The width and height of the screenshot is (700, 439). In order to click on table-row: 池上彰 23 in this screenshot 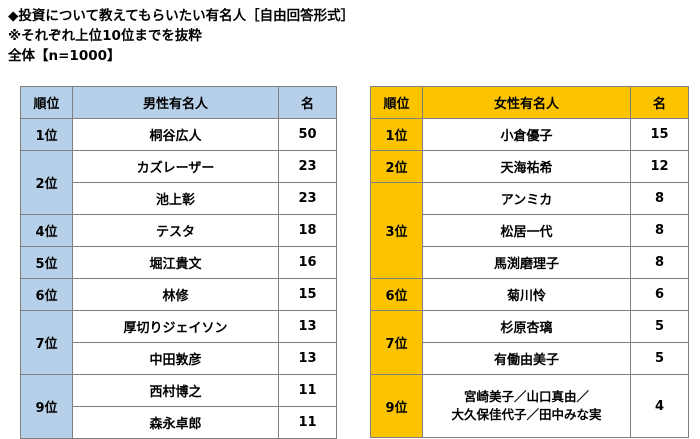, I will do `click(179, 198)`.